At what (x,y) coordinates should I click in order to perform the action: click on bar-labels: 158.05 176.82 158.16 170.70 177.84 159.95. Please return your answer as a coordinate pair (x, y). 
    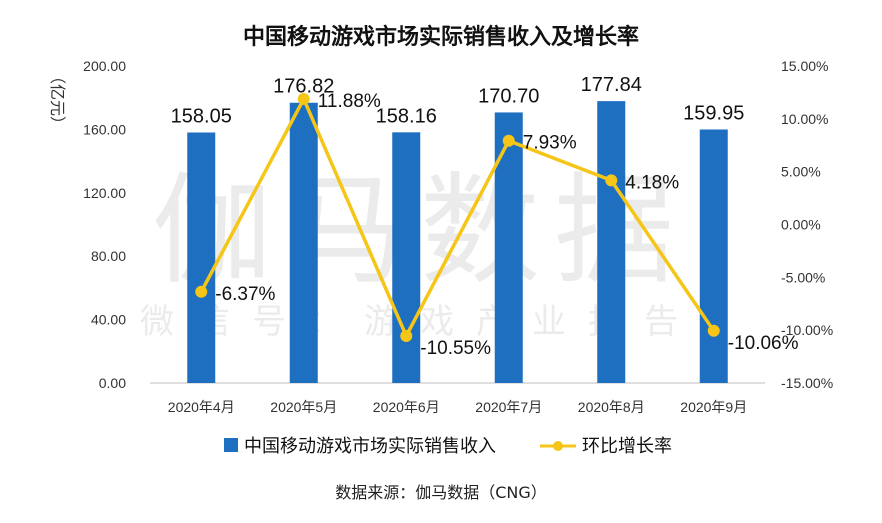
    Looking at the image, I should click on (458, 100).